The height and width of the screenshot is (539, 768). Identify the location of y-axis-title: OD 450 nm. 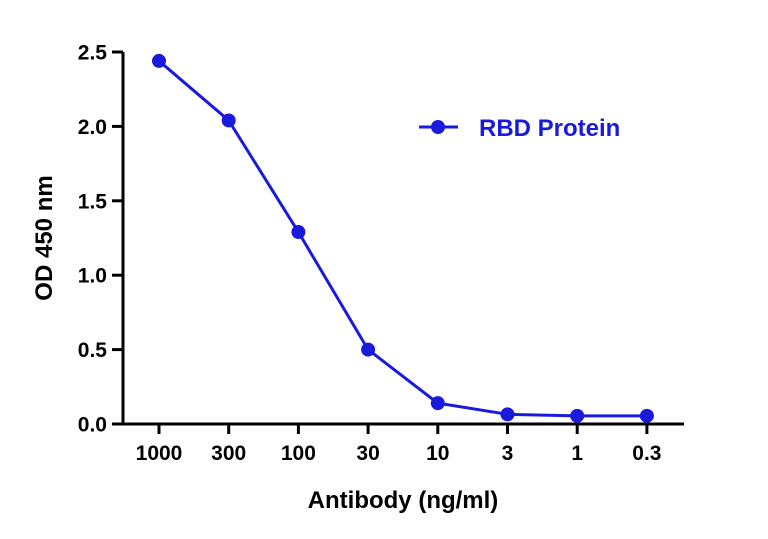
(44, 237).